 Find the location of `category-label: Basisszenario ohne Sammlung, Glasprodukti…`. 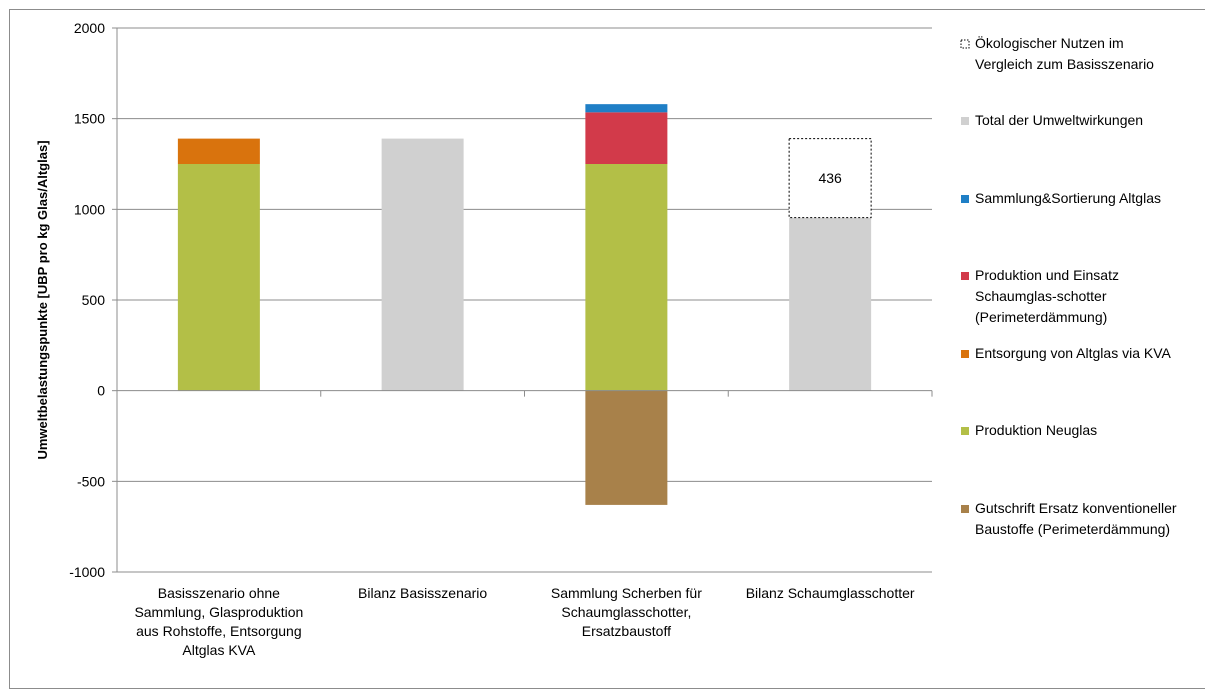

category-label: Basisszenario ohne Sammlung, Glasprodukti… is located at coordinates (218, 621).